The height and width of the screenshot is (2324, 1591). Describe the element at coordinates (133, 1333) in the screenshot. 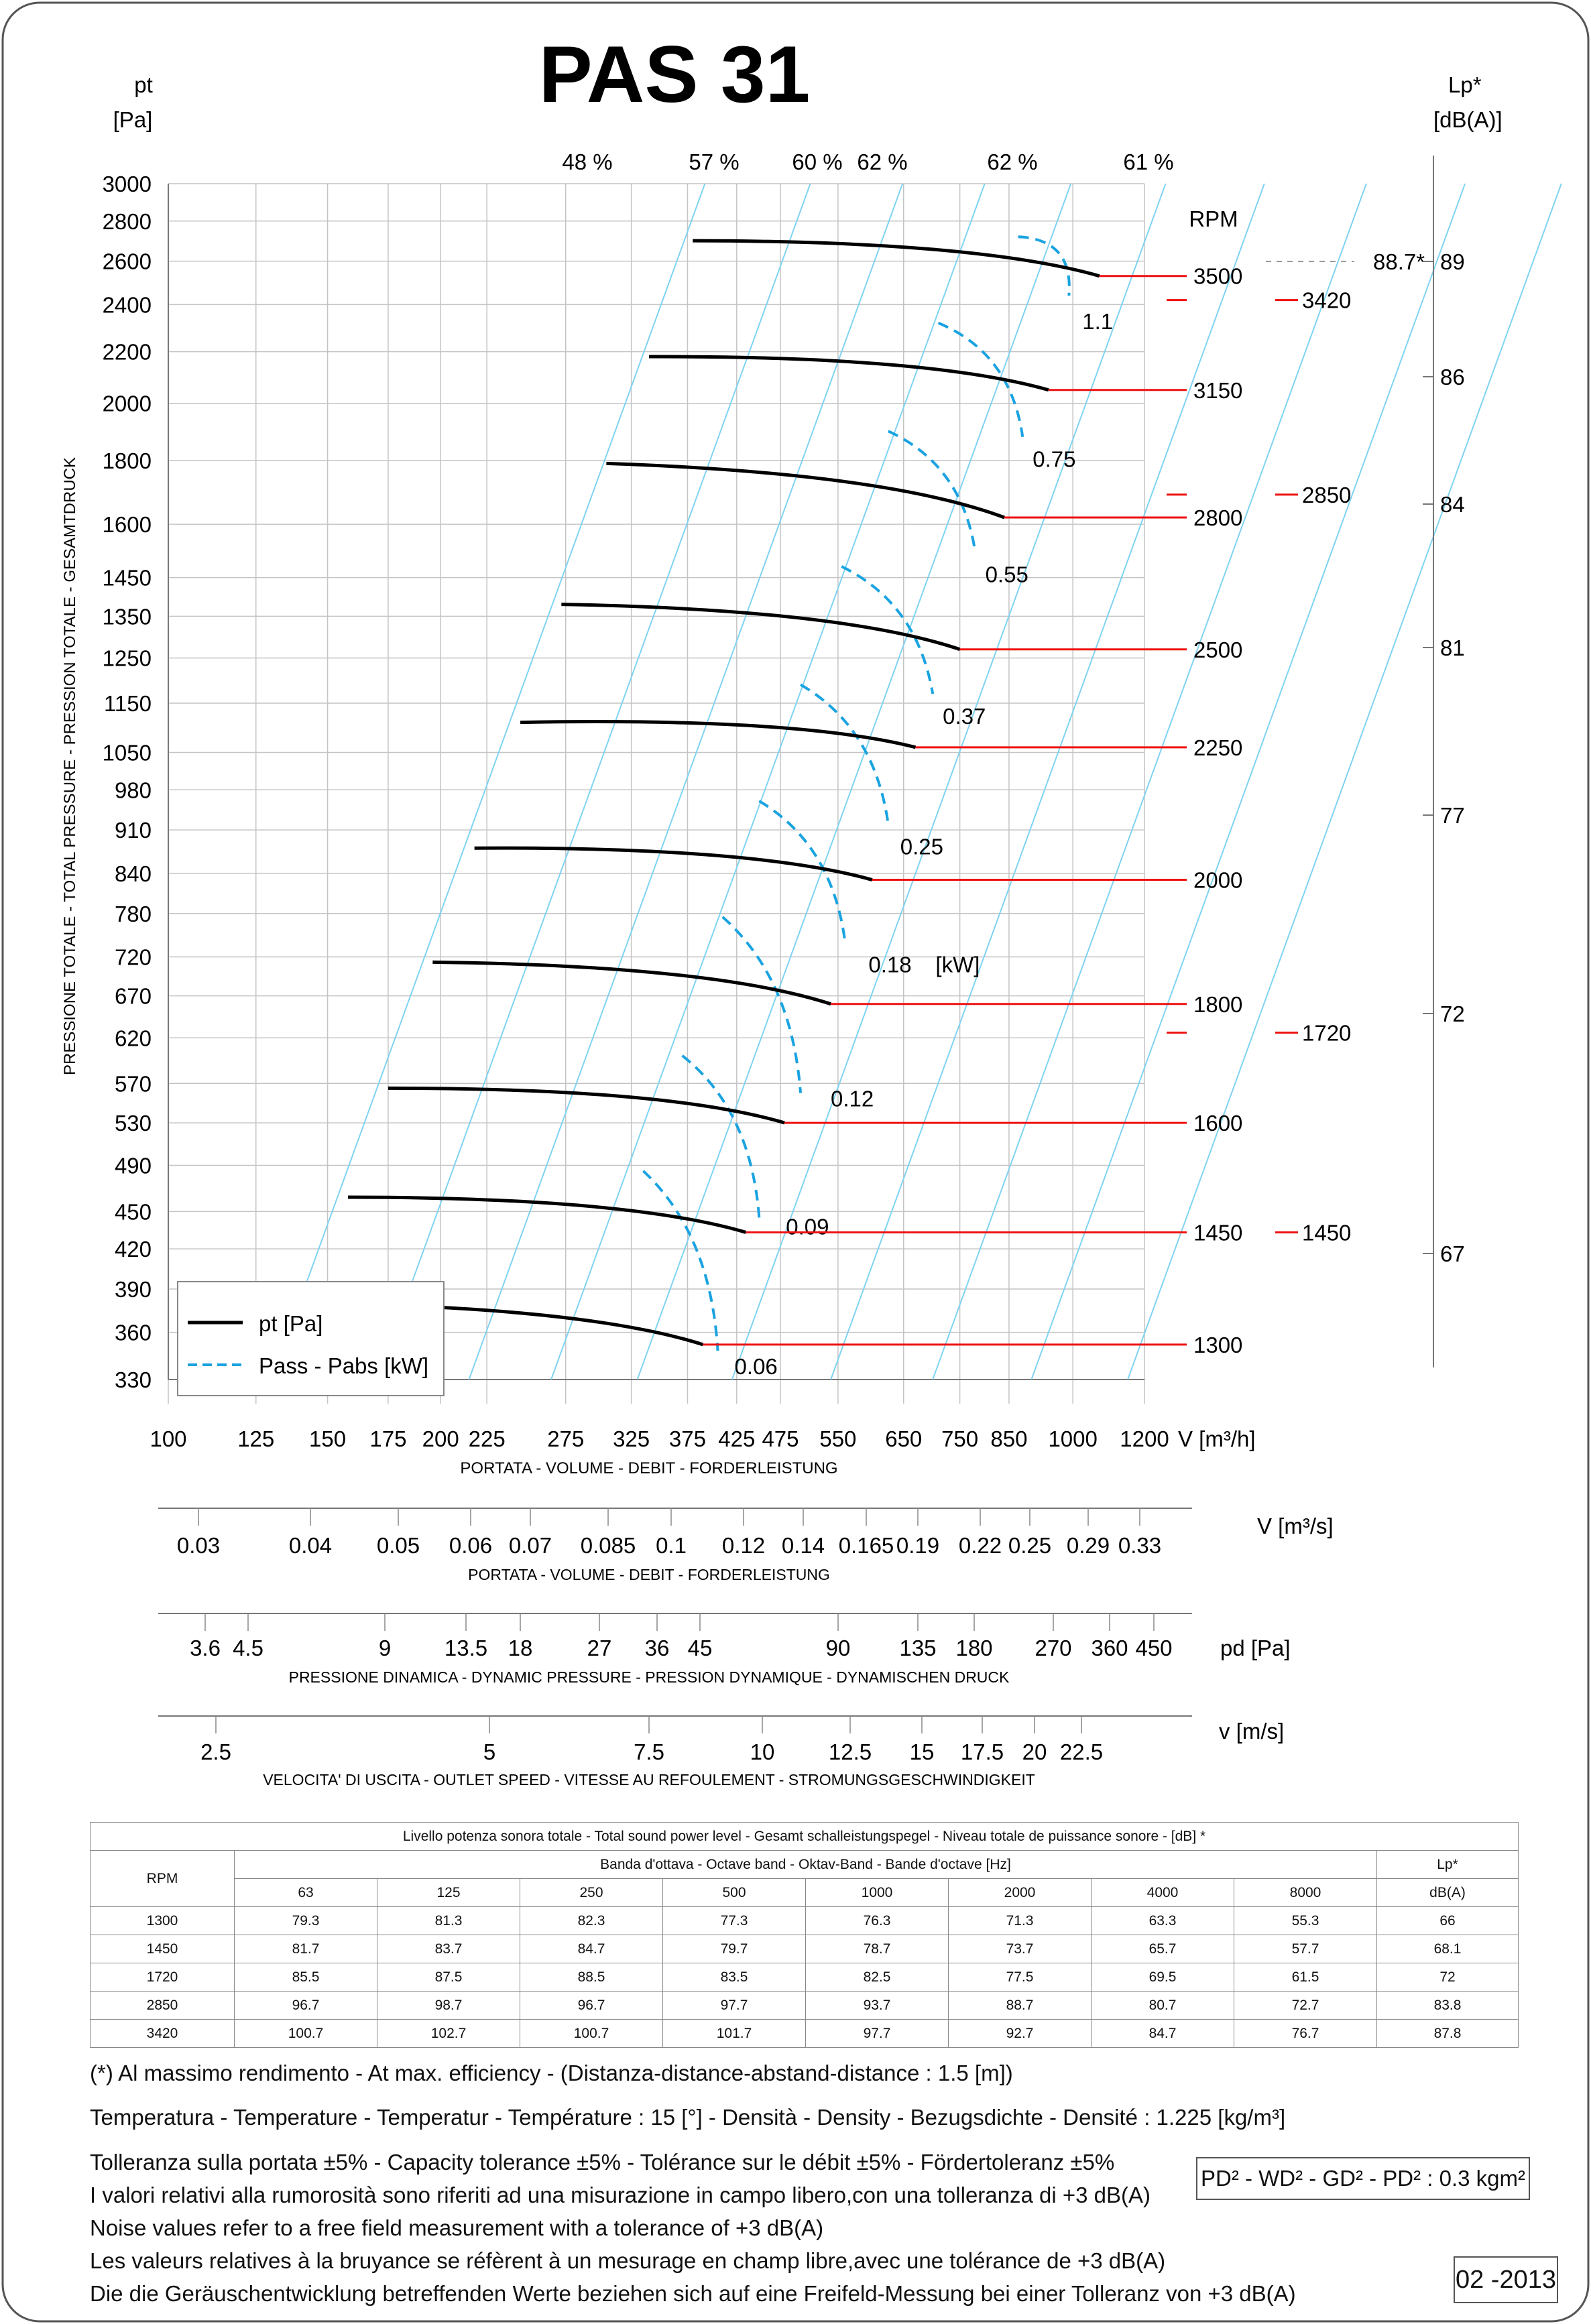

I see `y-tick-label: 360` at that location.